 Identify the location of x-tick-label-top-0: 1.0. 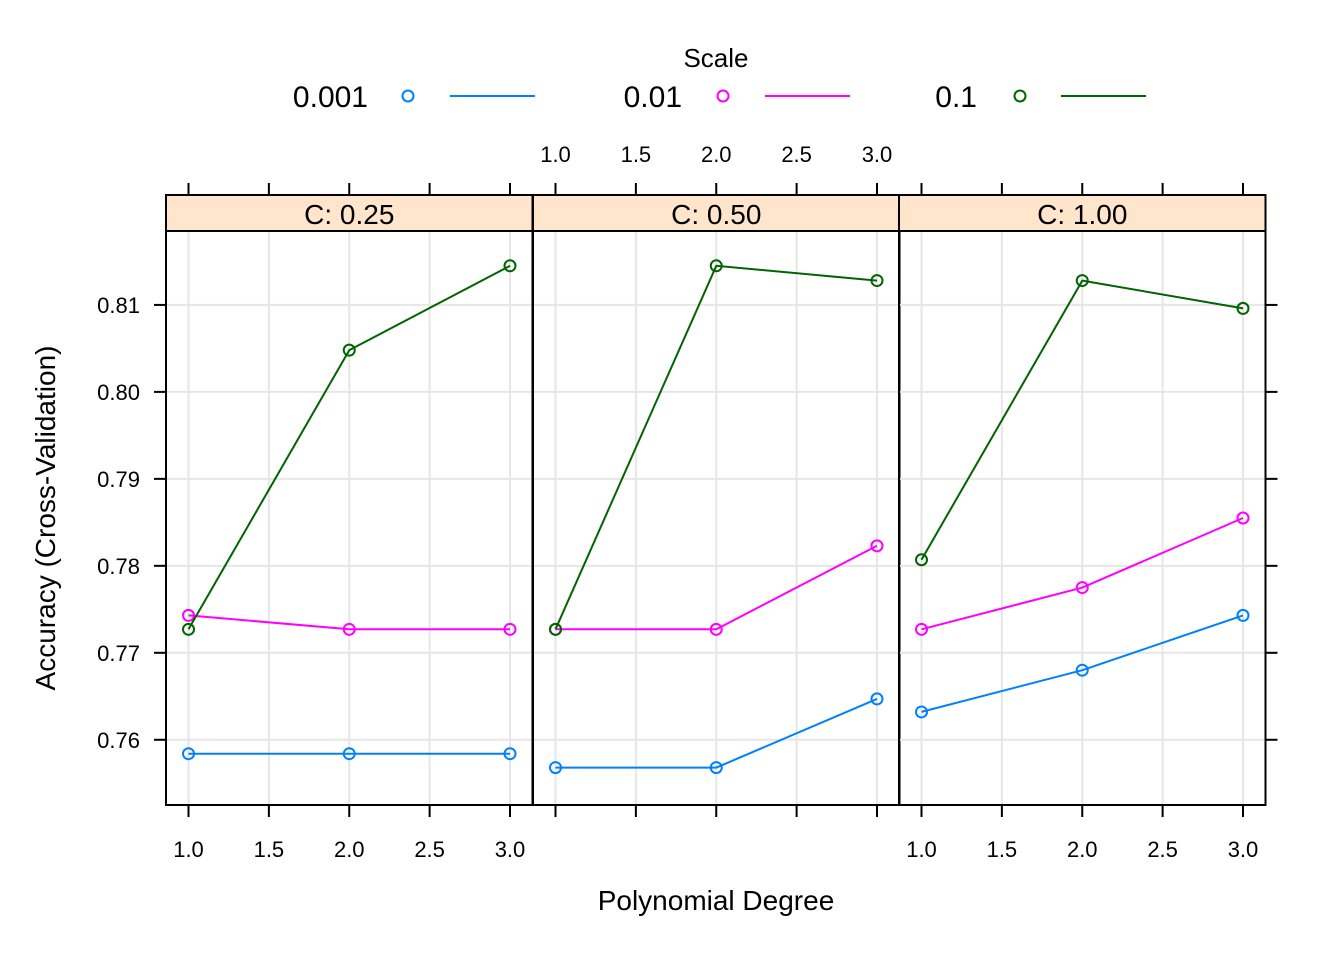
(555, 154).